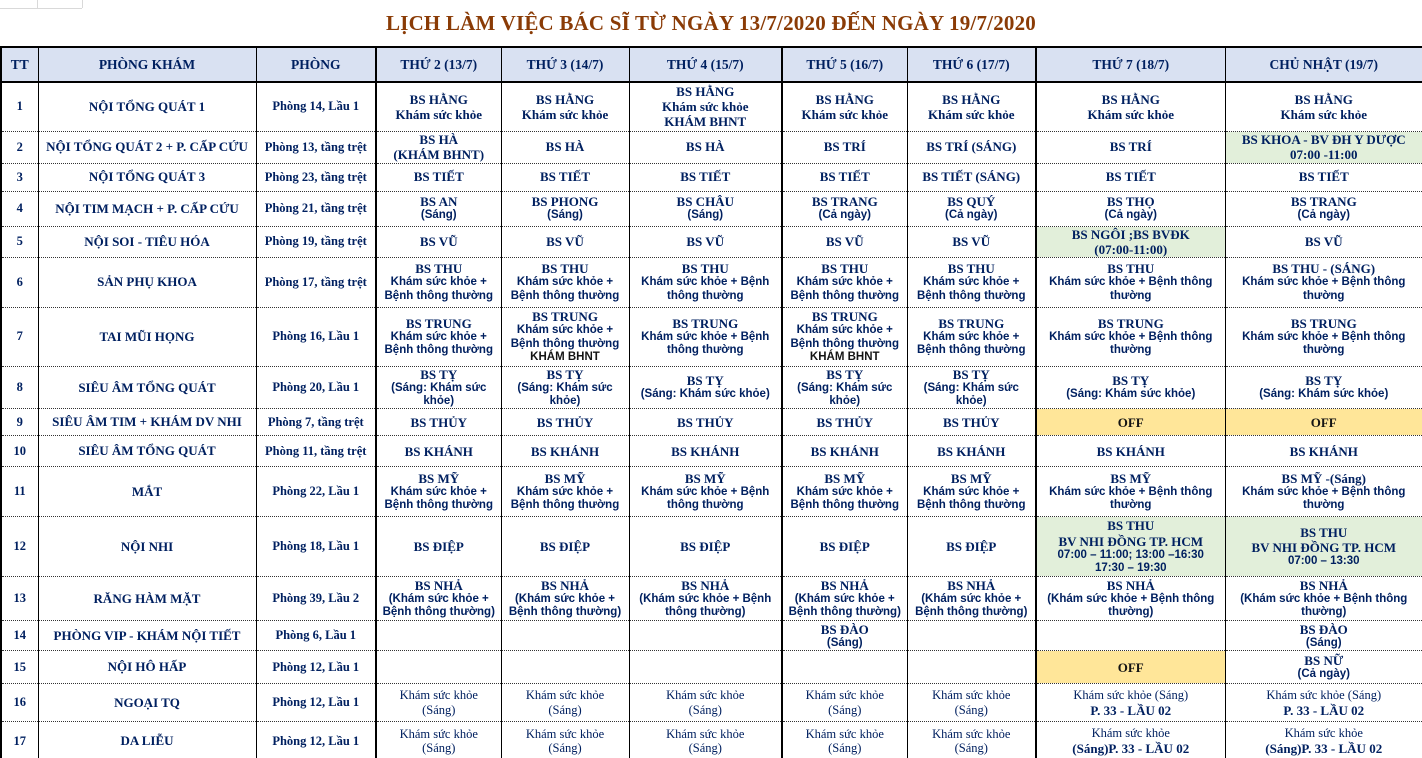 The height and width of the screenshot is (758, 1422). I want to click on clinic-name-cell: NỘI SOI - TIÊU HÓA, so click(146, 242).